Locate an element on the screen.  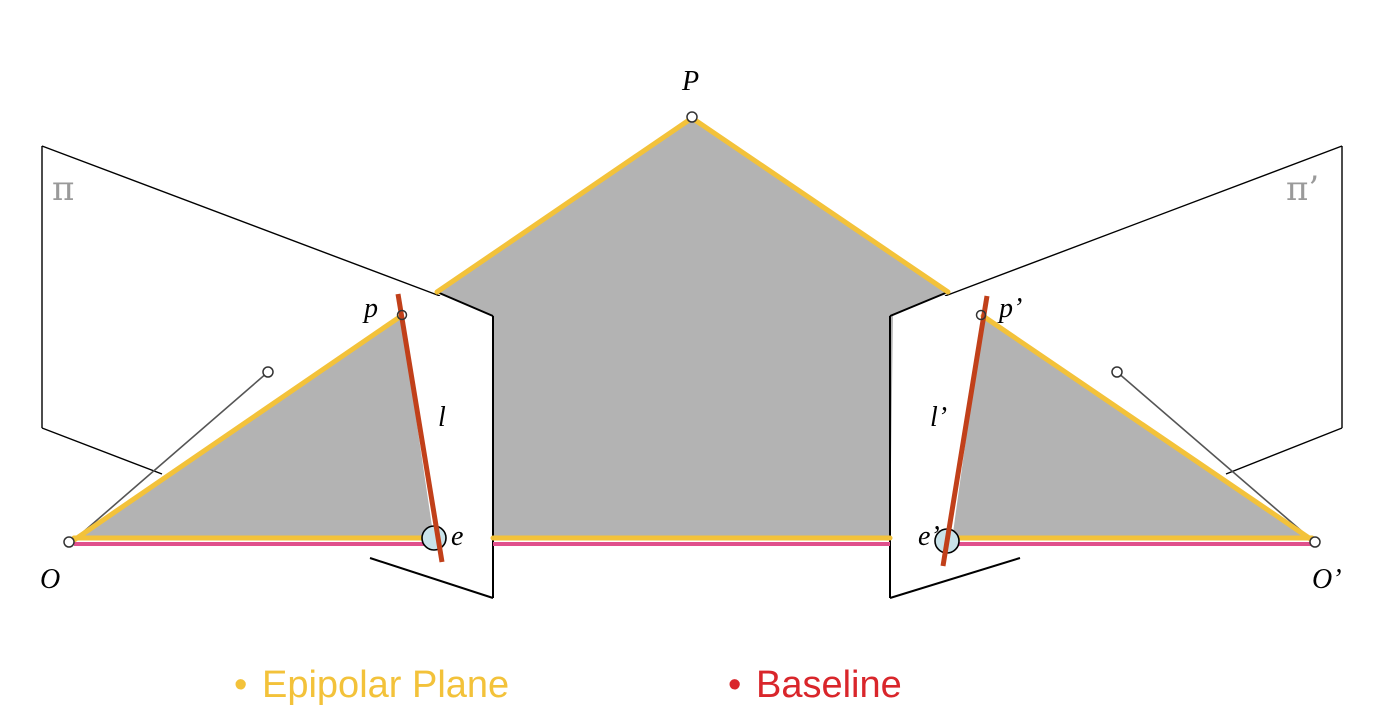
point-P is located at coordinates (692, 117).